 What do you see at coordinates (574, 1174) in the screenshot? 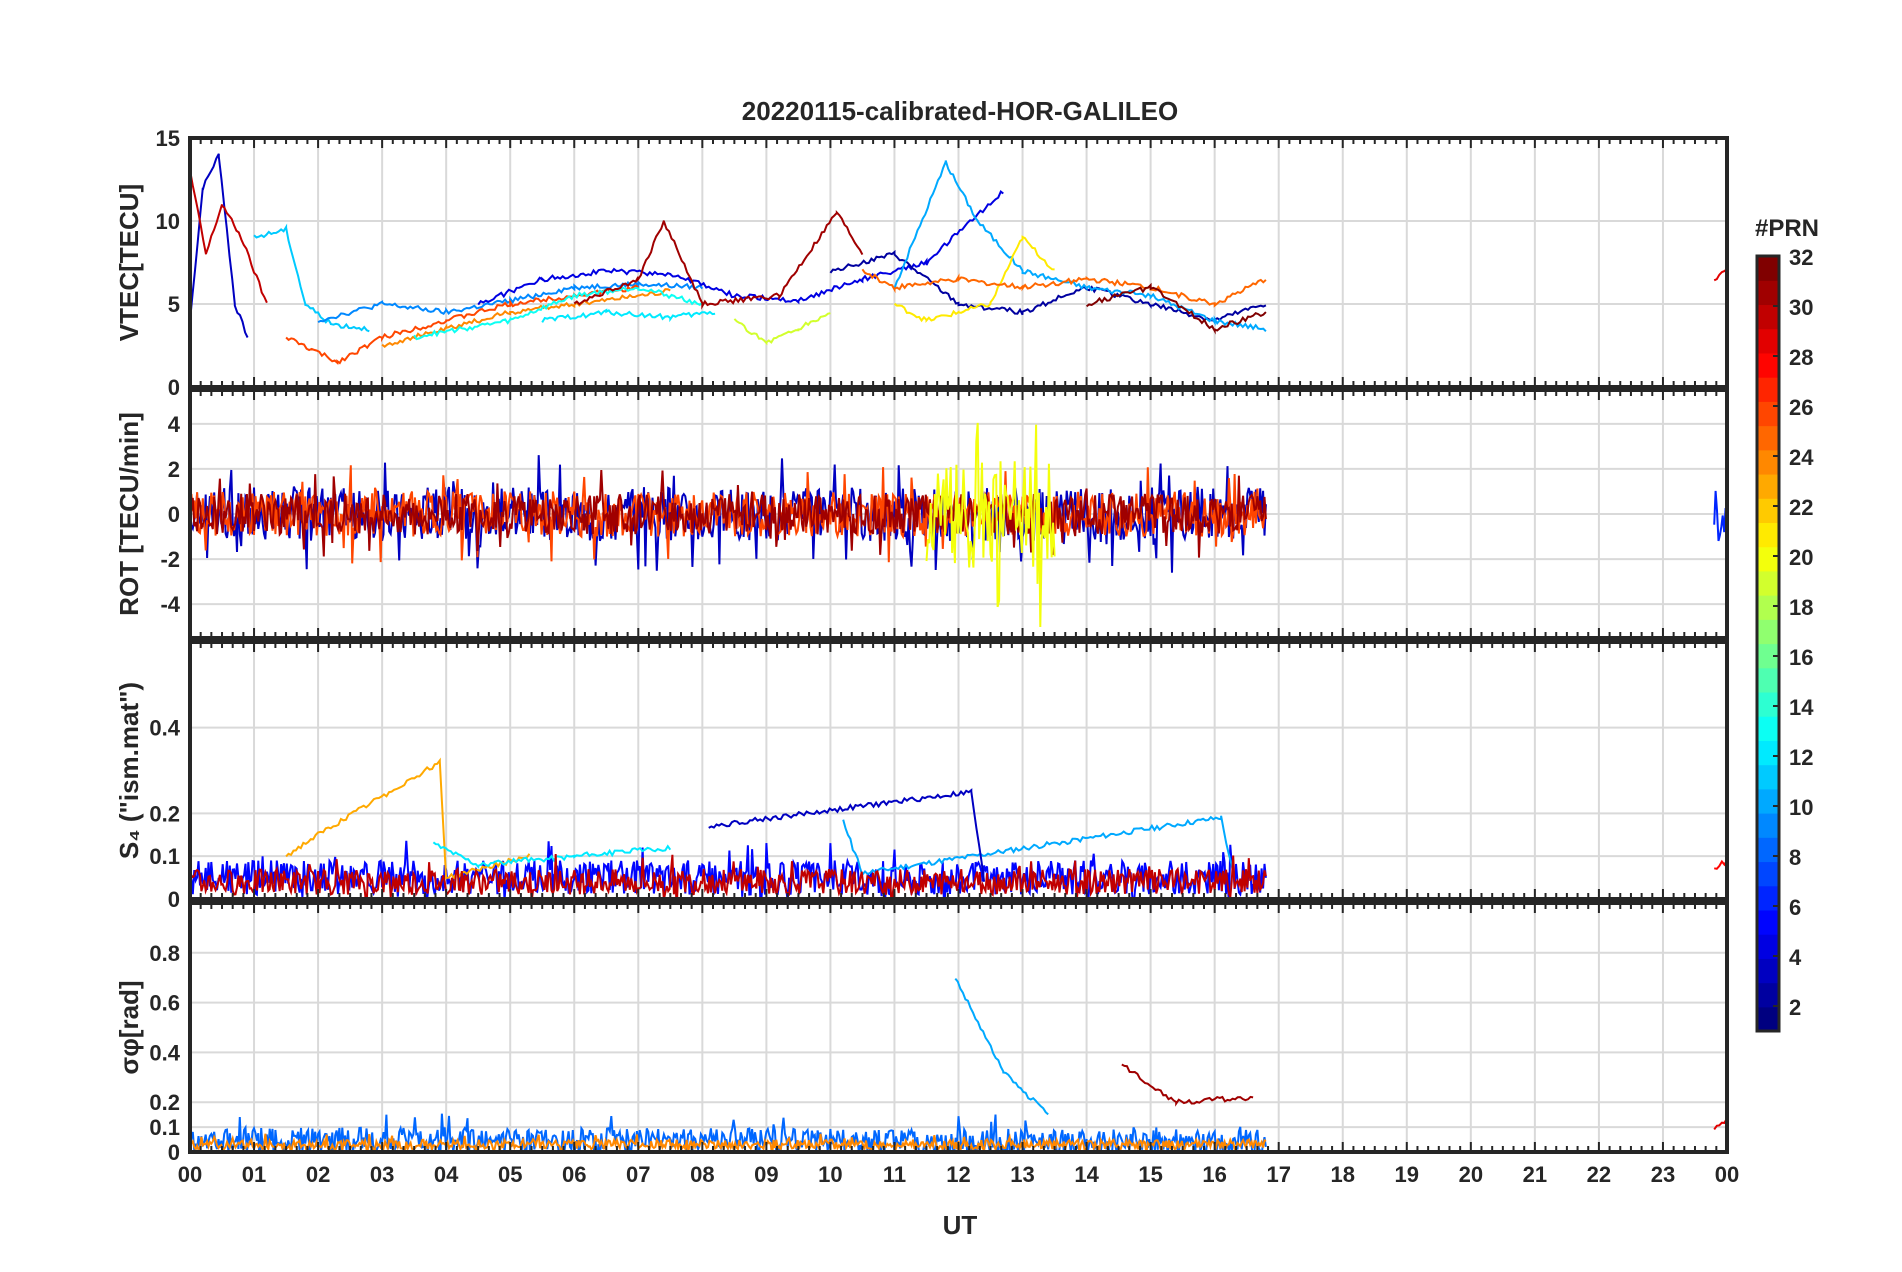
I see `x-tick-label: 06` at bounding box center [574, 1174].